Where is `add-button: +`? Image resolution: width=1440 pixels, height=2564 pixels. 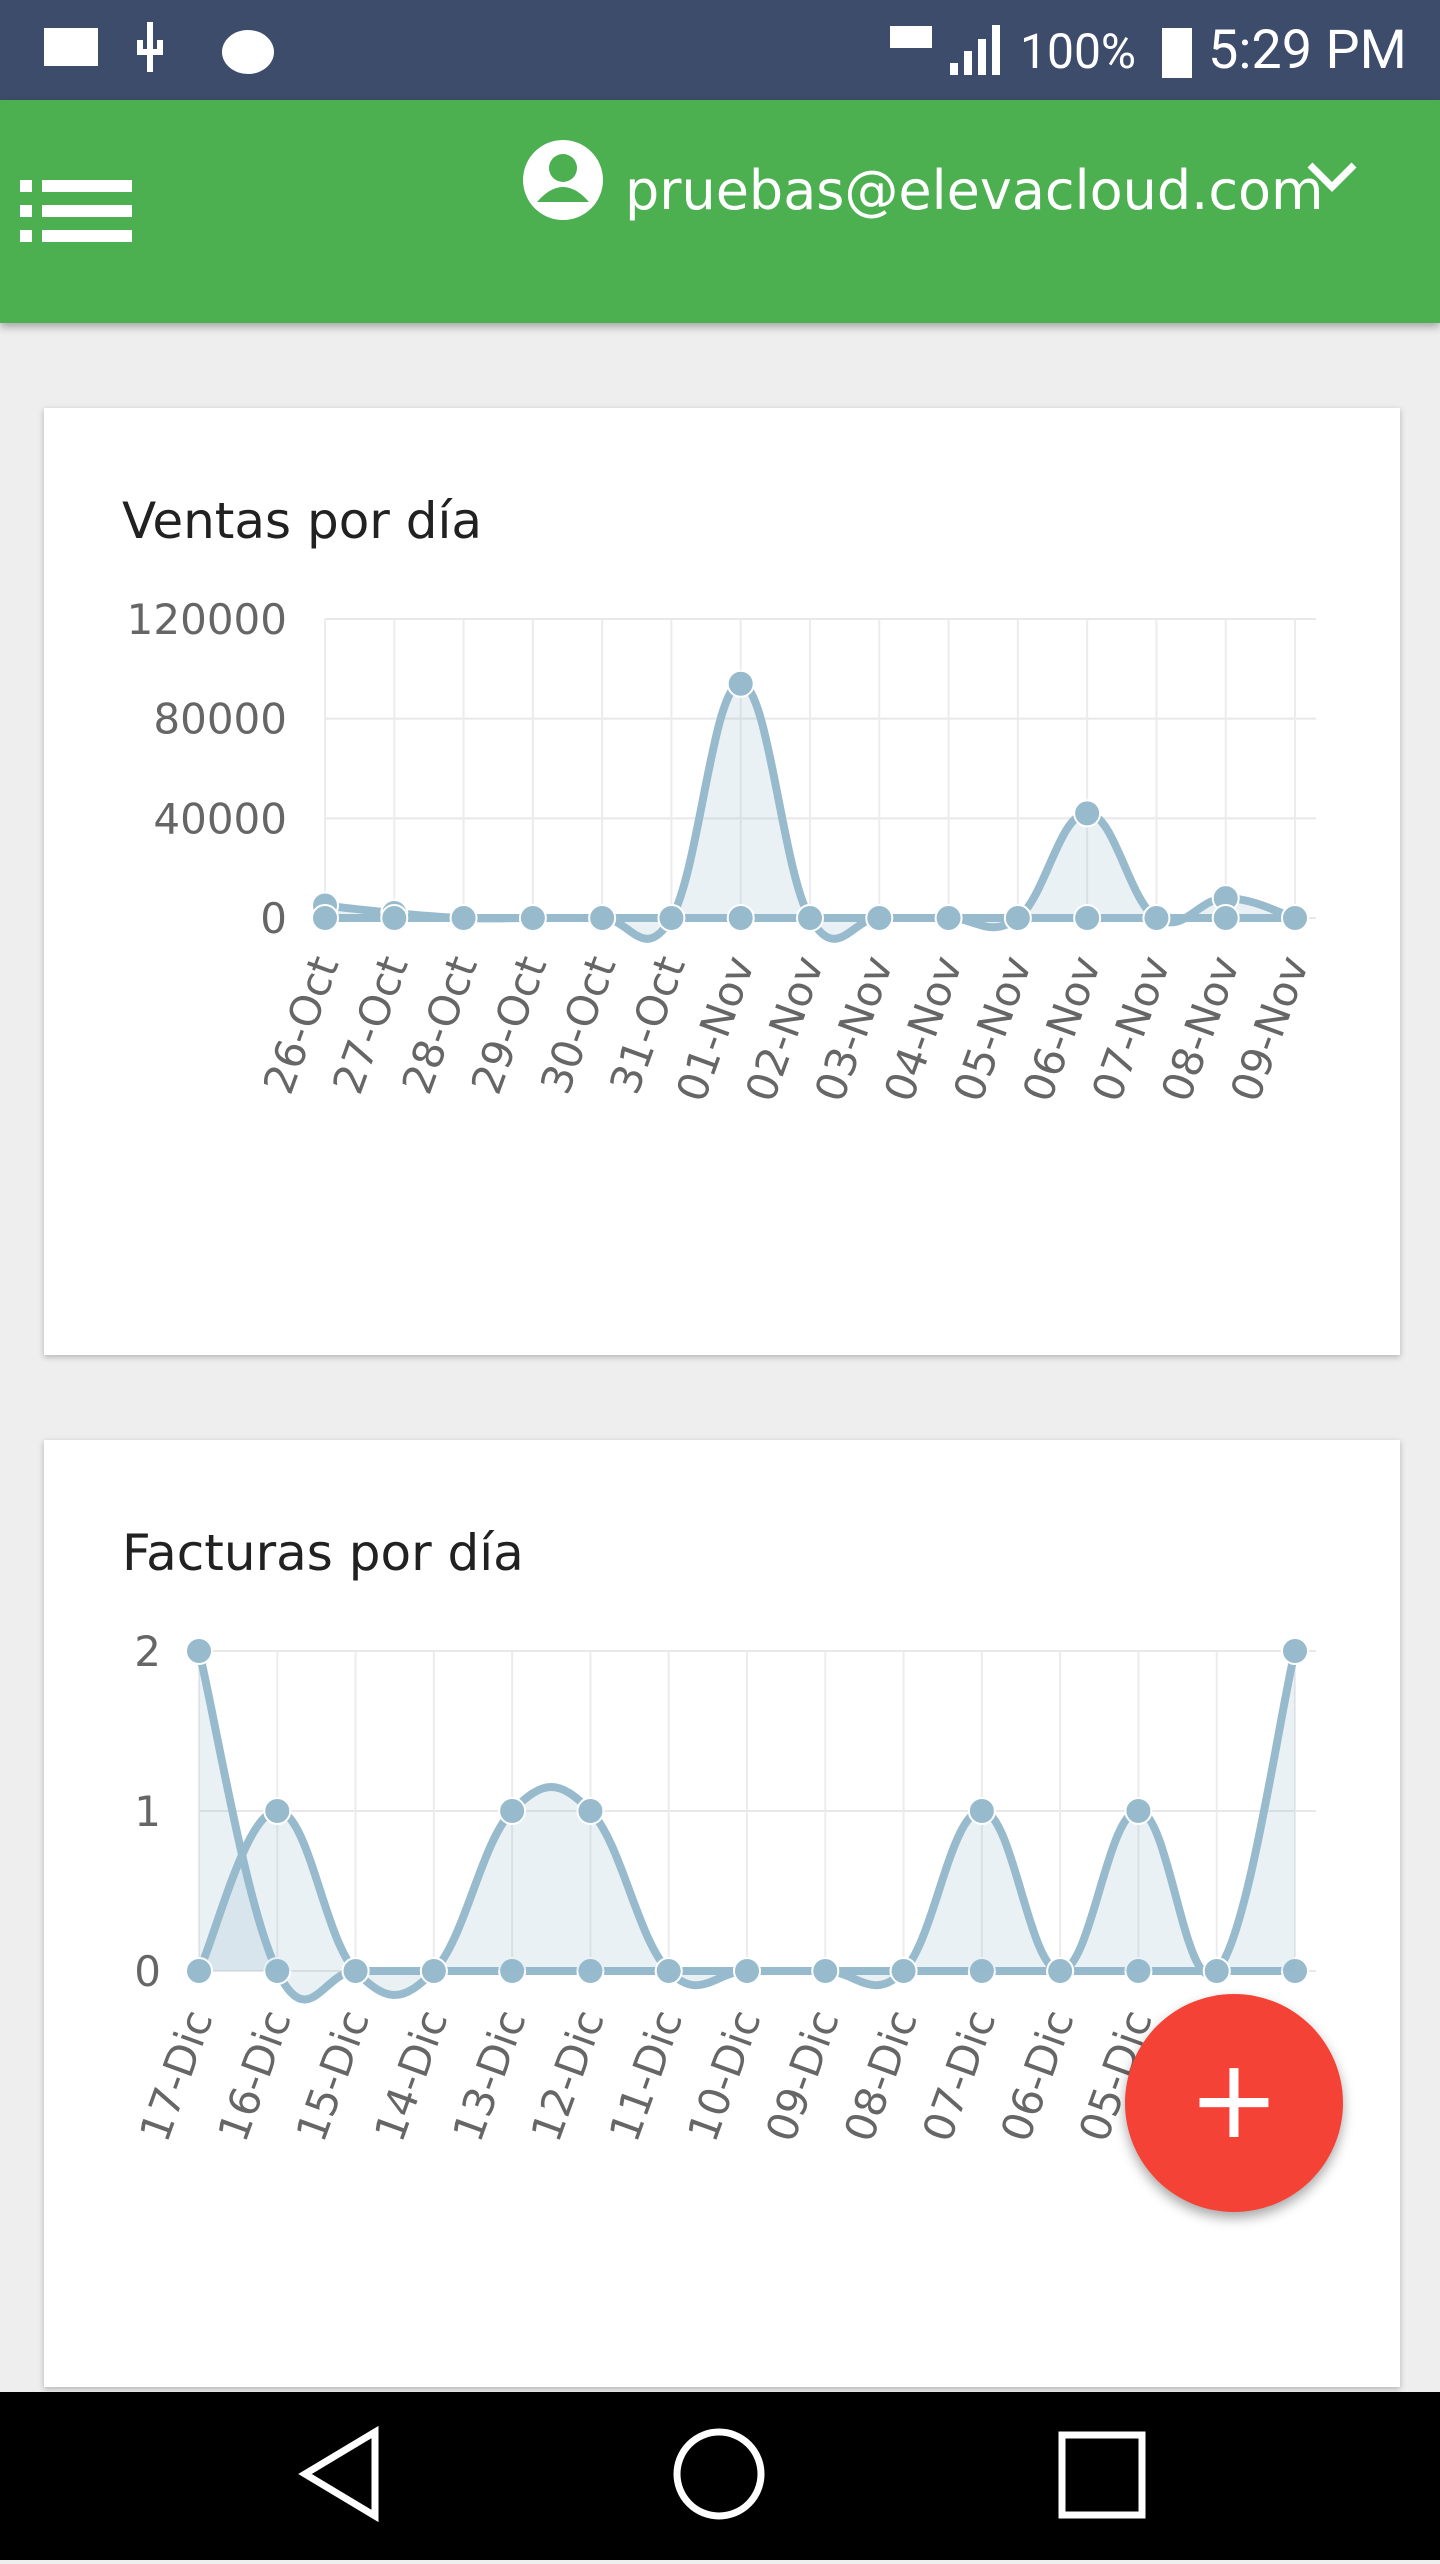
add-button: + is located at coordinates (1234, 2103).